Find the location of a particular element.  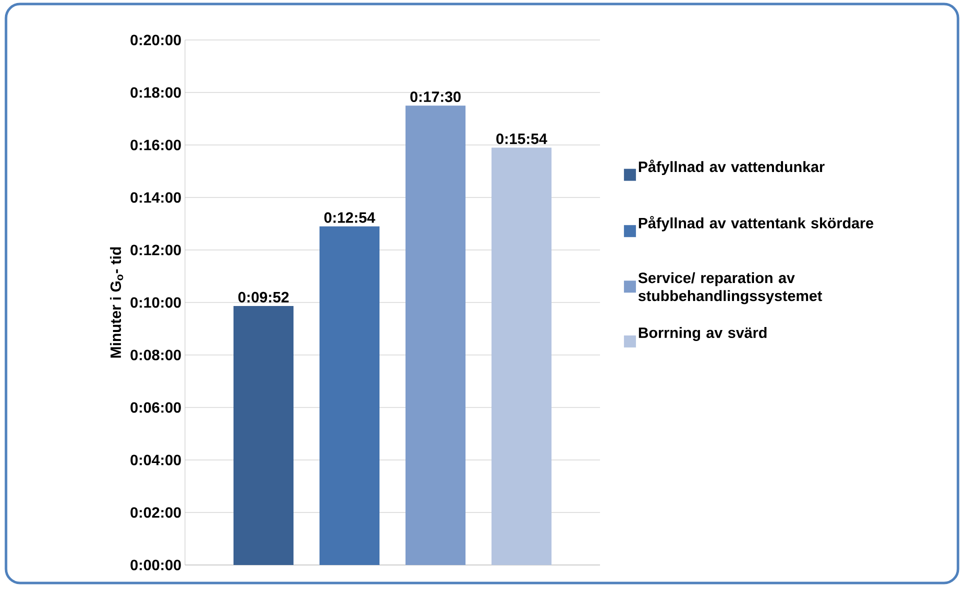

legend-label: Påfyllnad av vattendunkar is located at coordinates (731, 168).